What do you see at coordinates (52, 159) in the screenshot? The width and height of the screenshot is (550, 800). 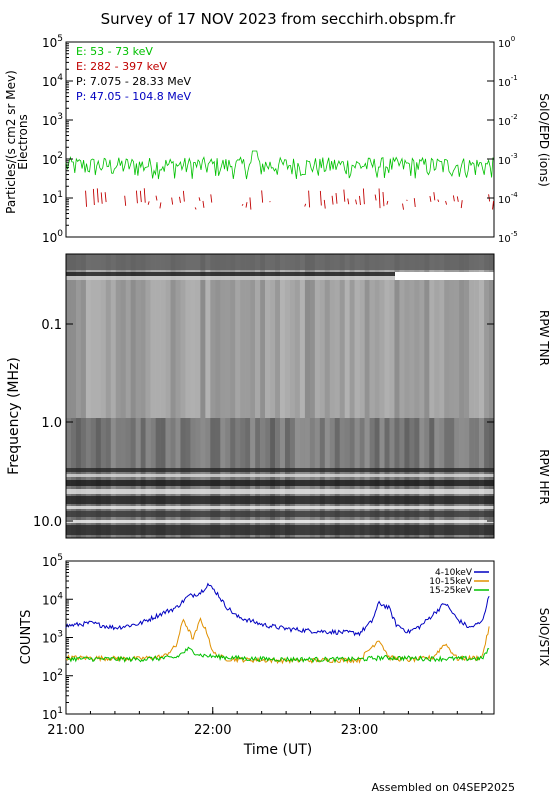 I see `particles-ytick-label: 10²` at bounding box center [52, 159].